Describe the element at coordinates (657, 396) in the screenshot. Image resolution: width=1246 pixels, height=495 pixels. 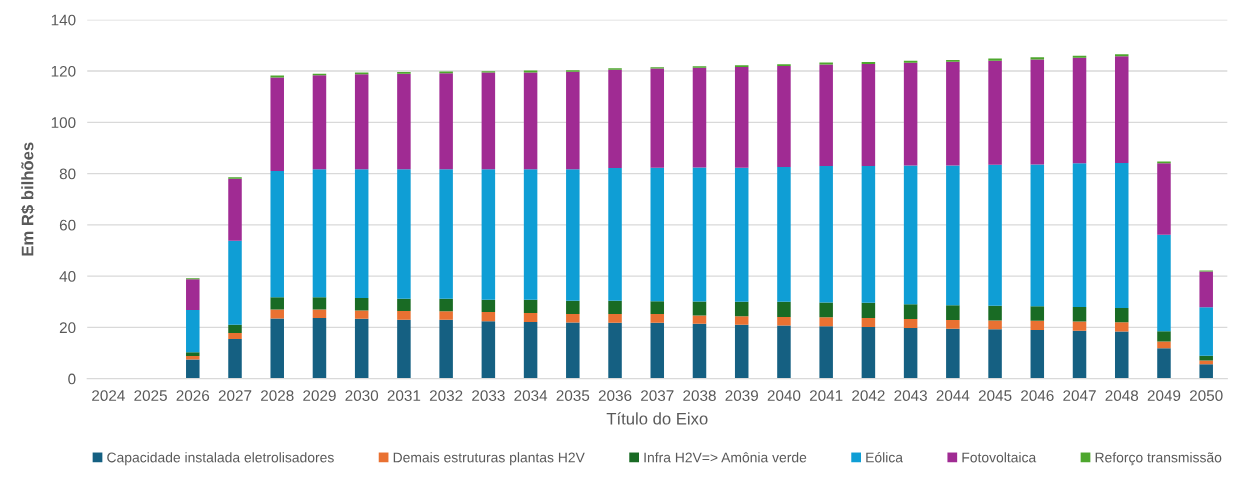
I see `x-tick-label: 2037` at that location.